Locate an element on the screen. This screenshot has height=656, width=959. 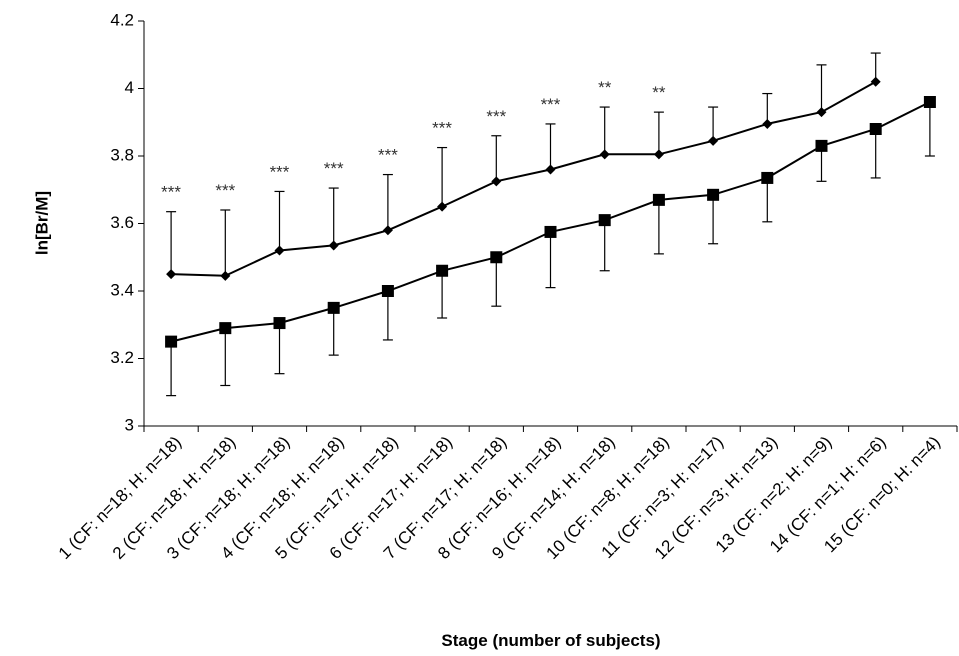
y-tick-label: 3 is located at coordinates (129, 424).